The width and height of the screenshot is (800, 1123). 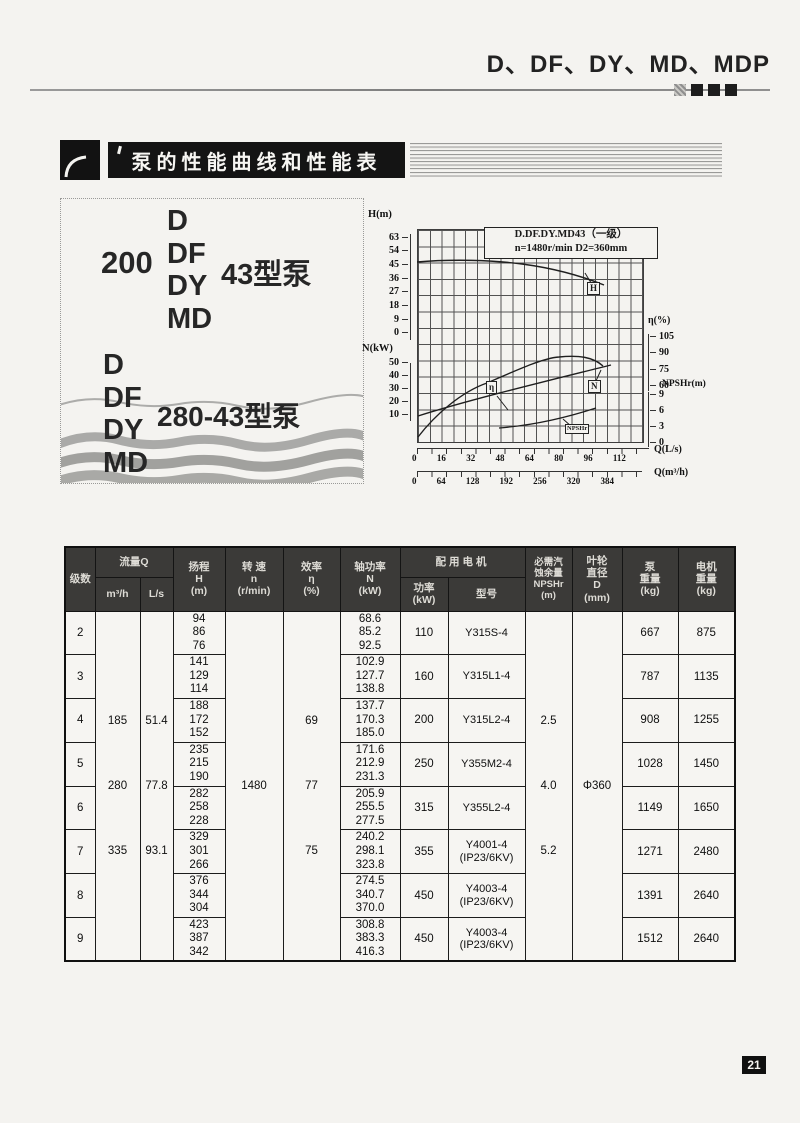 I want to click on diameter-cell: Φ360, so click(x=597, y=786).